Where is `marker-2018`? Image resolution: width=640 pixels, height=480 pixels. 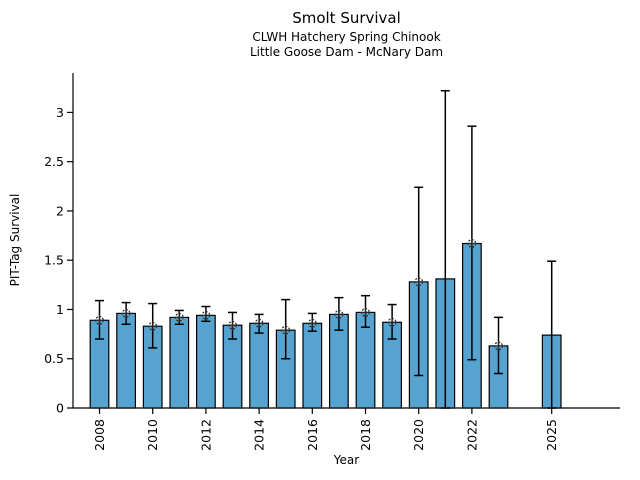 marker-2018 is located at coordinates (365, 312).